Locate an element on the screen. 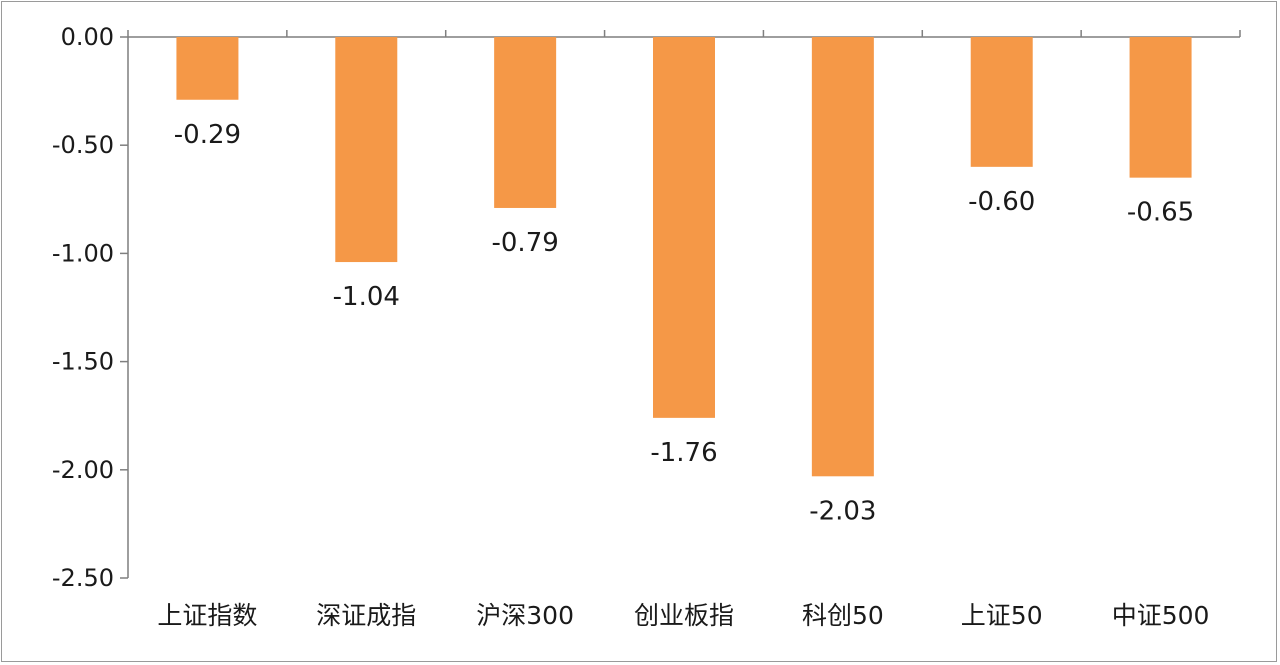  data-label: -0.79 is located at coordinates (525, 243).